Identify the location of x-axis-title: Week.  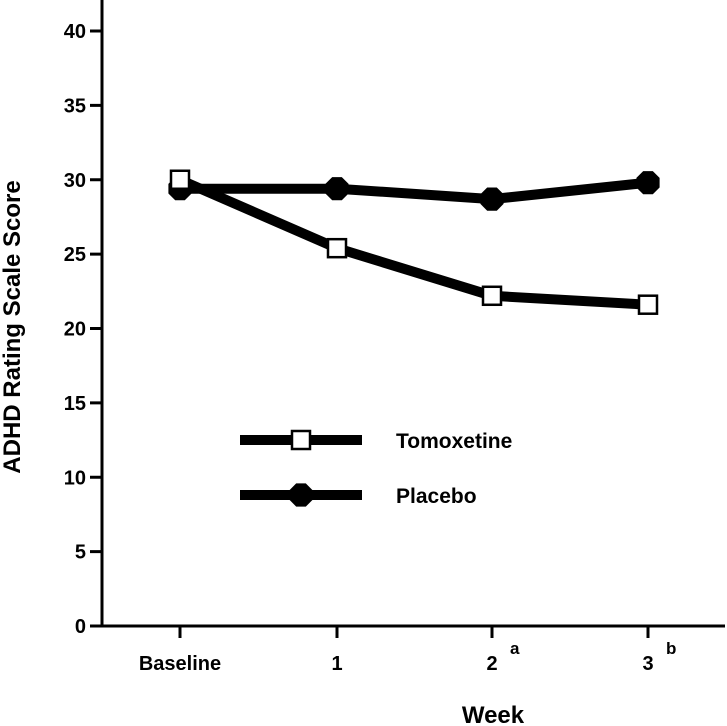
(493, 714).